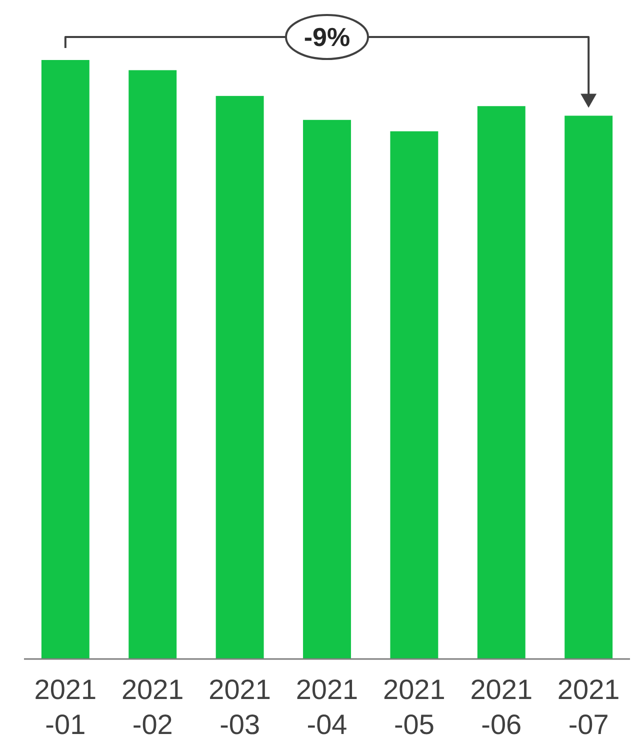  What do you see at coordinates (588, 707) in the screenshot?
I see `x-tick-label: 2021-07` at bounding box center [588, 707].